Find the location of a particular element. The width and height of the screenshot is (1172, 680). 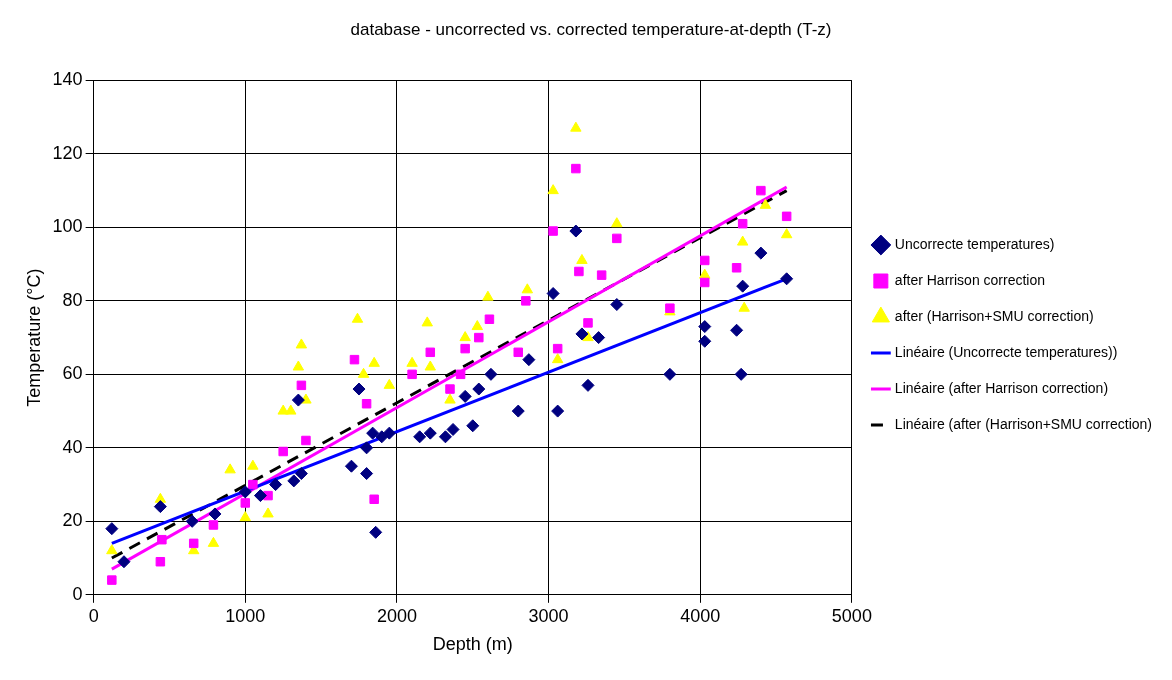

y-tick-label: 0 is located at coordinates (77, 593).